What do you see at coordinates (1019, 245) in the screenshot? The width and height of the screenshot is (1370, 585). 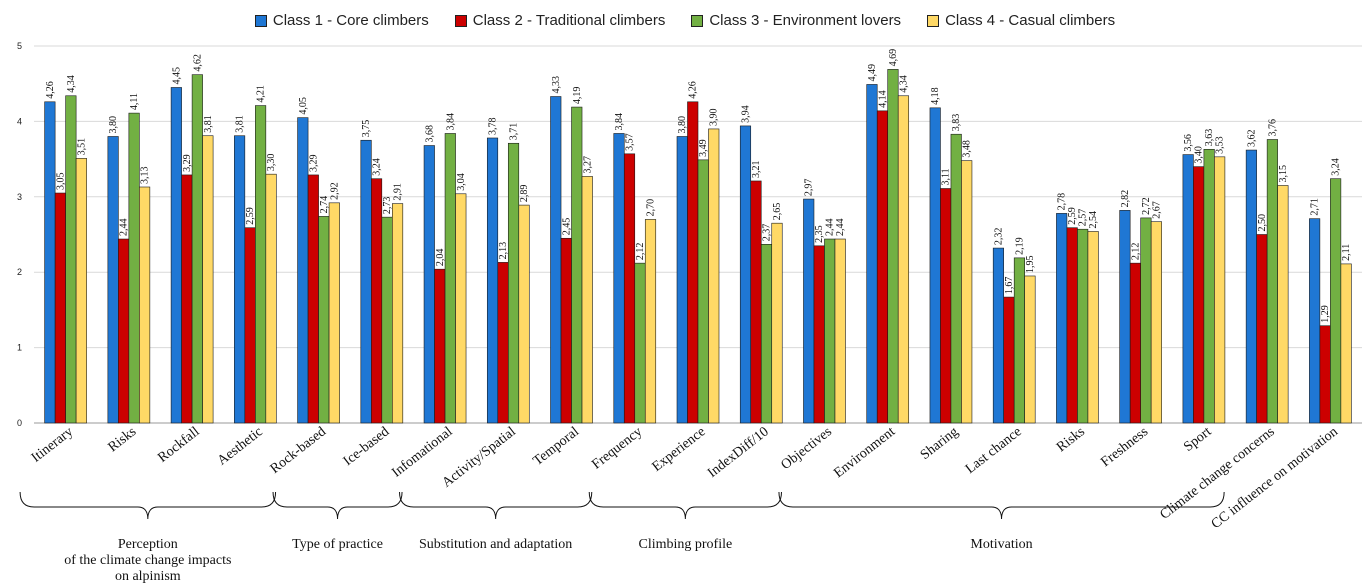 I see `value-label-3-15: 2,19` at bounding box center [1019, 245].